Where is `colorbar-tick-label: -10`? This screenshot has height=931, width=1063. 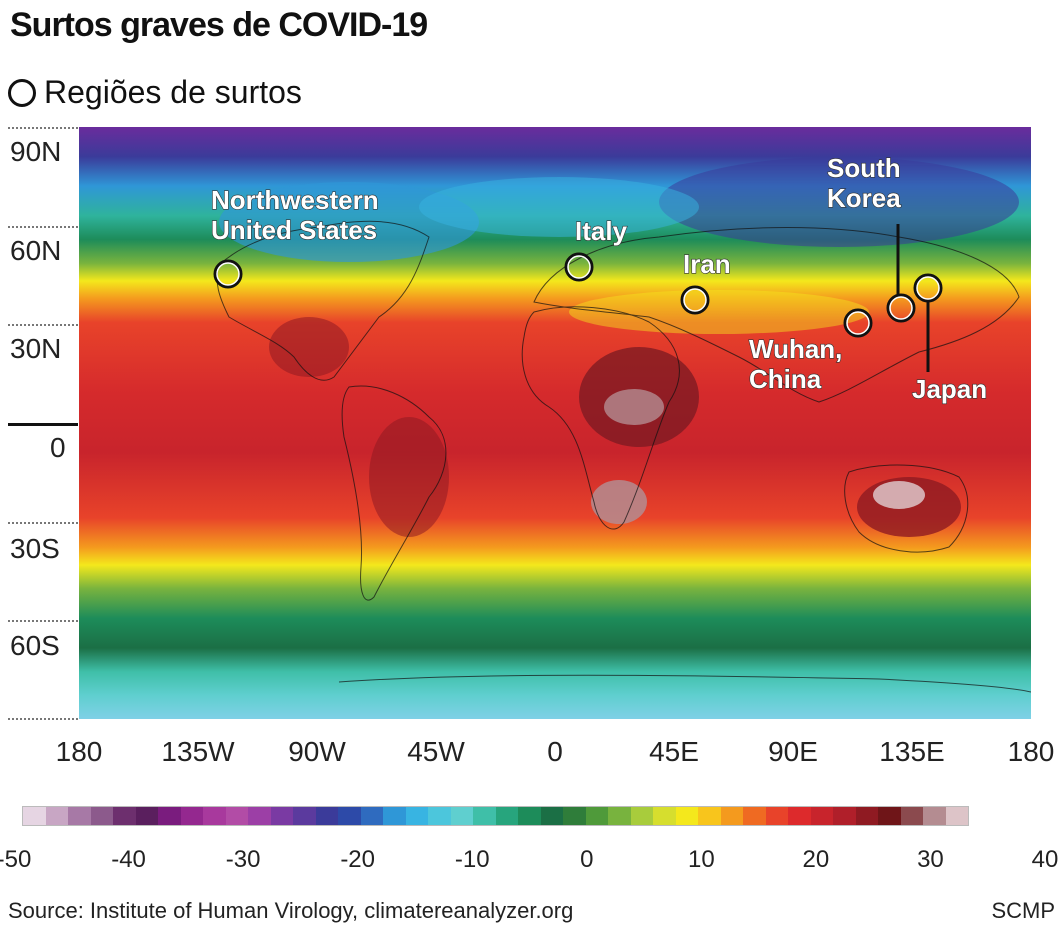 colorbar-tick-label: -10 is located at coordinates (472, 859).